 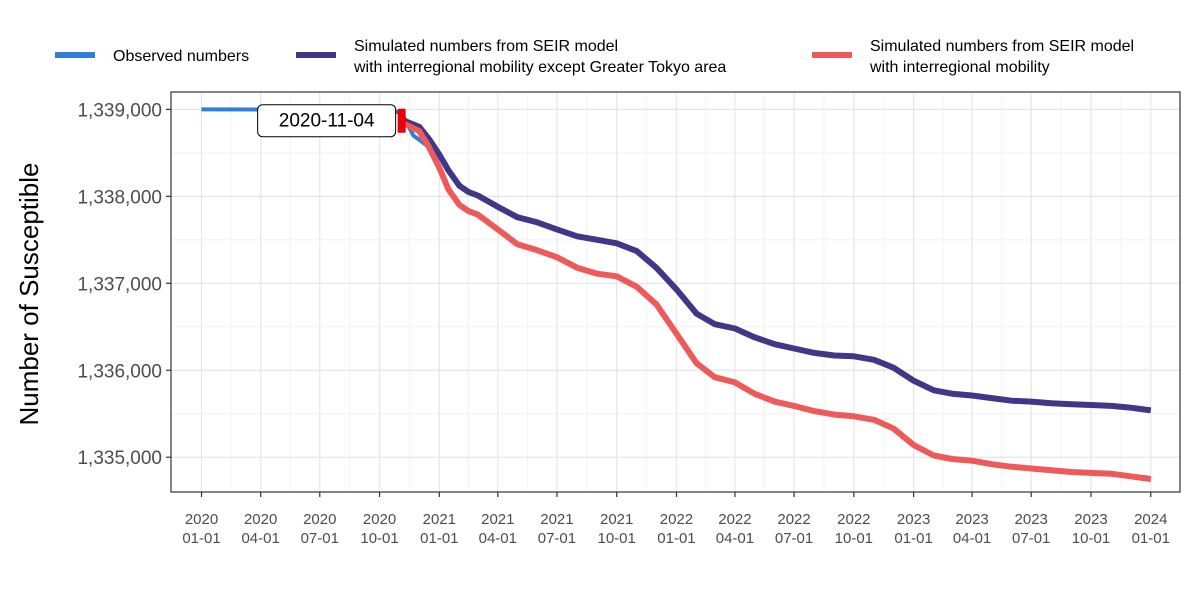 I want to click on legend-label-2-line-1: Simulated numbers from SEIR model, so click(x=486, y=46).